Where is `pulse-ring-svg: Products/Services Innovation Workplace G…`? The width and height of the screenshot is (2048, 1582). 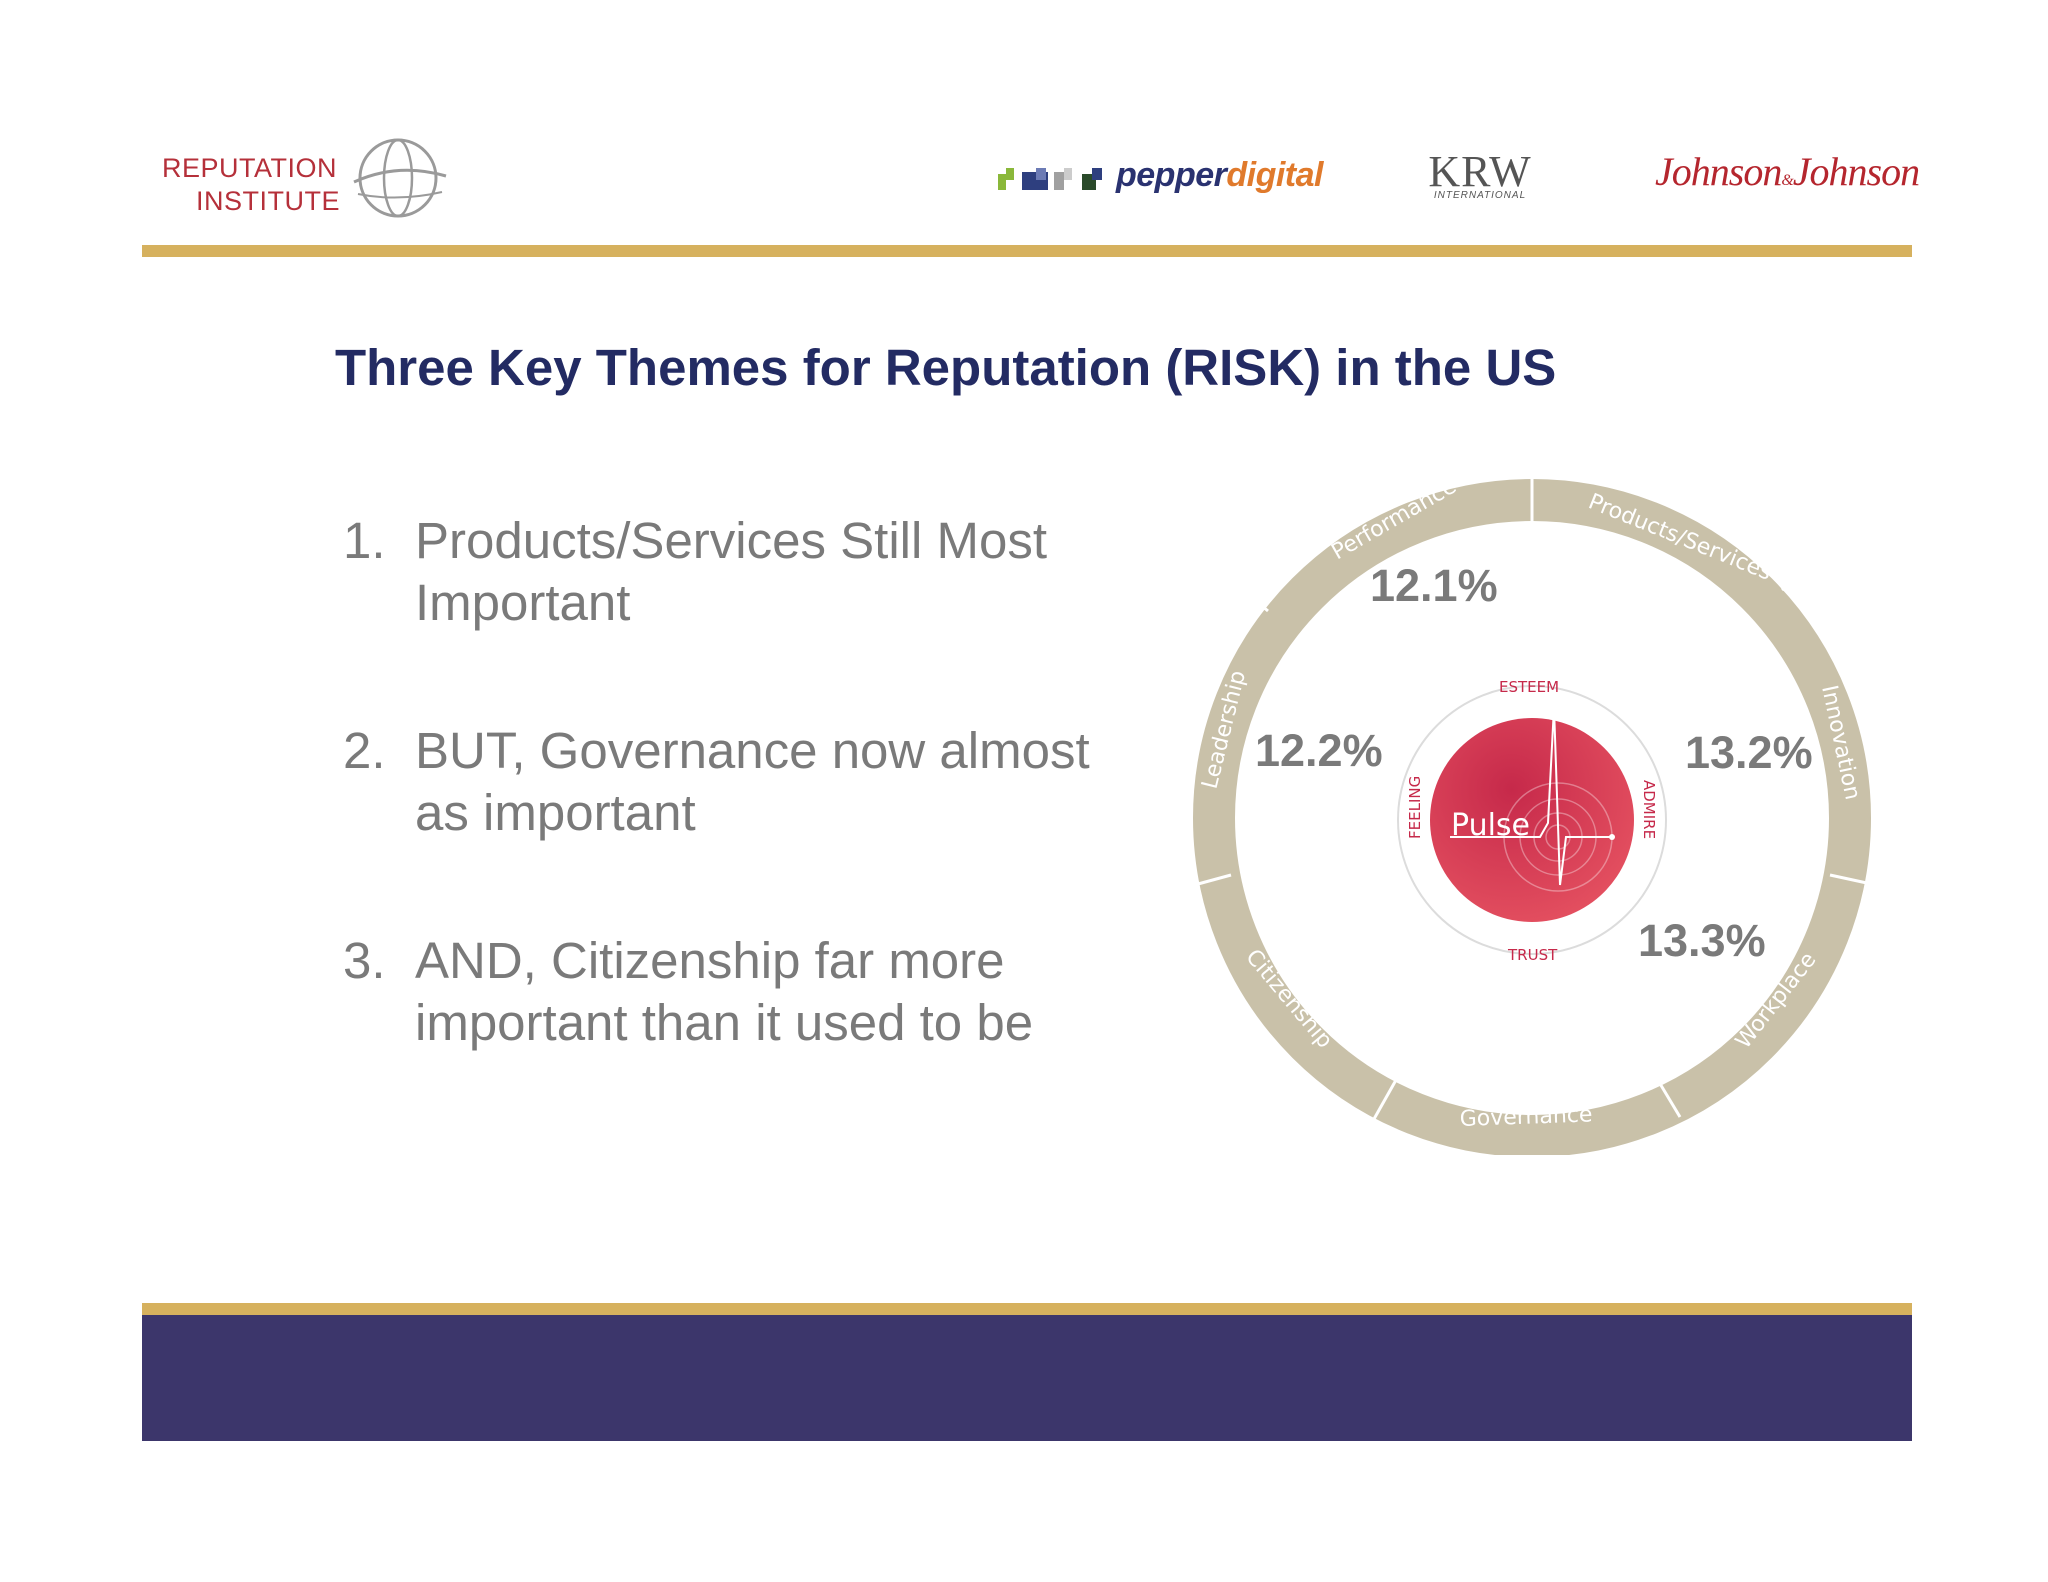
pulse-ring-svg: Products/Services Innovation Workplace G… is located at coordinates (1531, 815).